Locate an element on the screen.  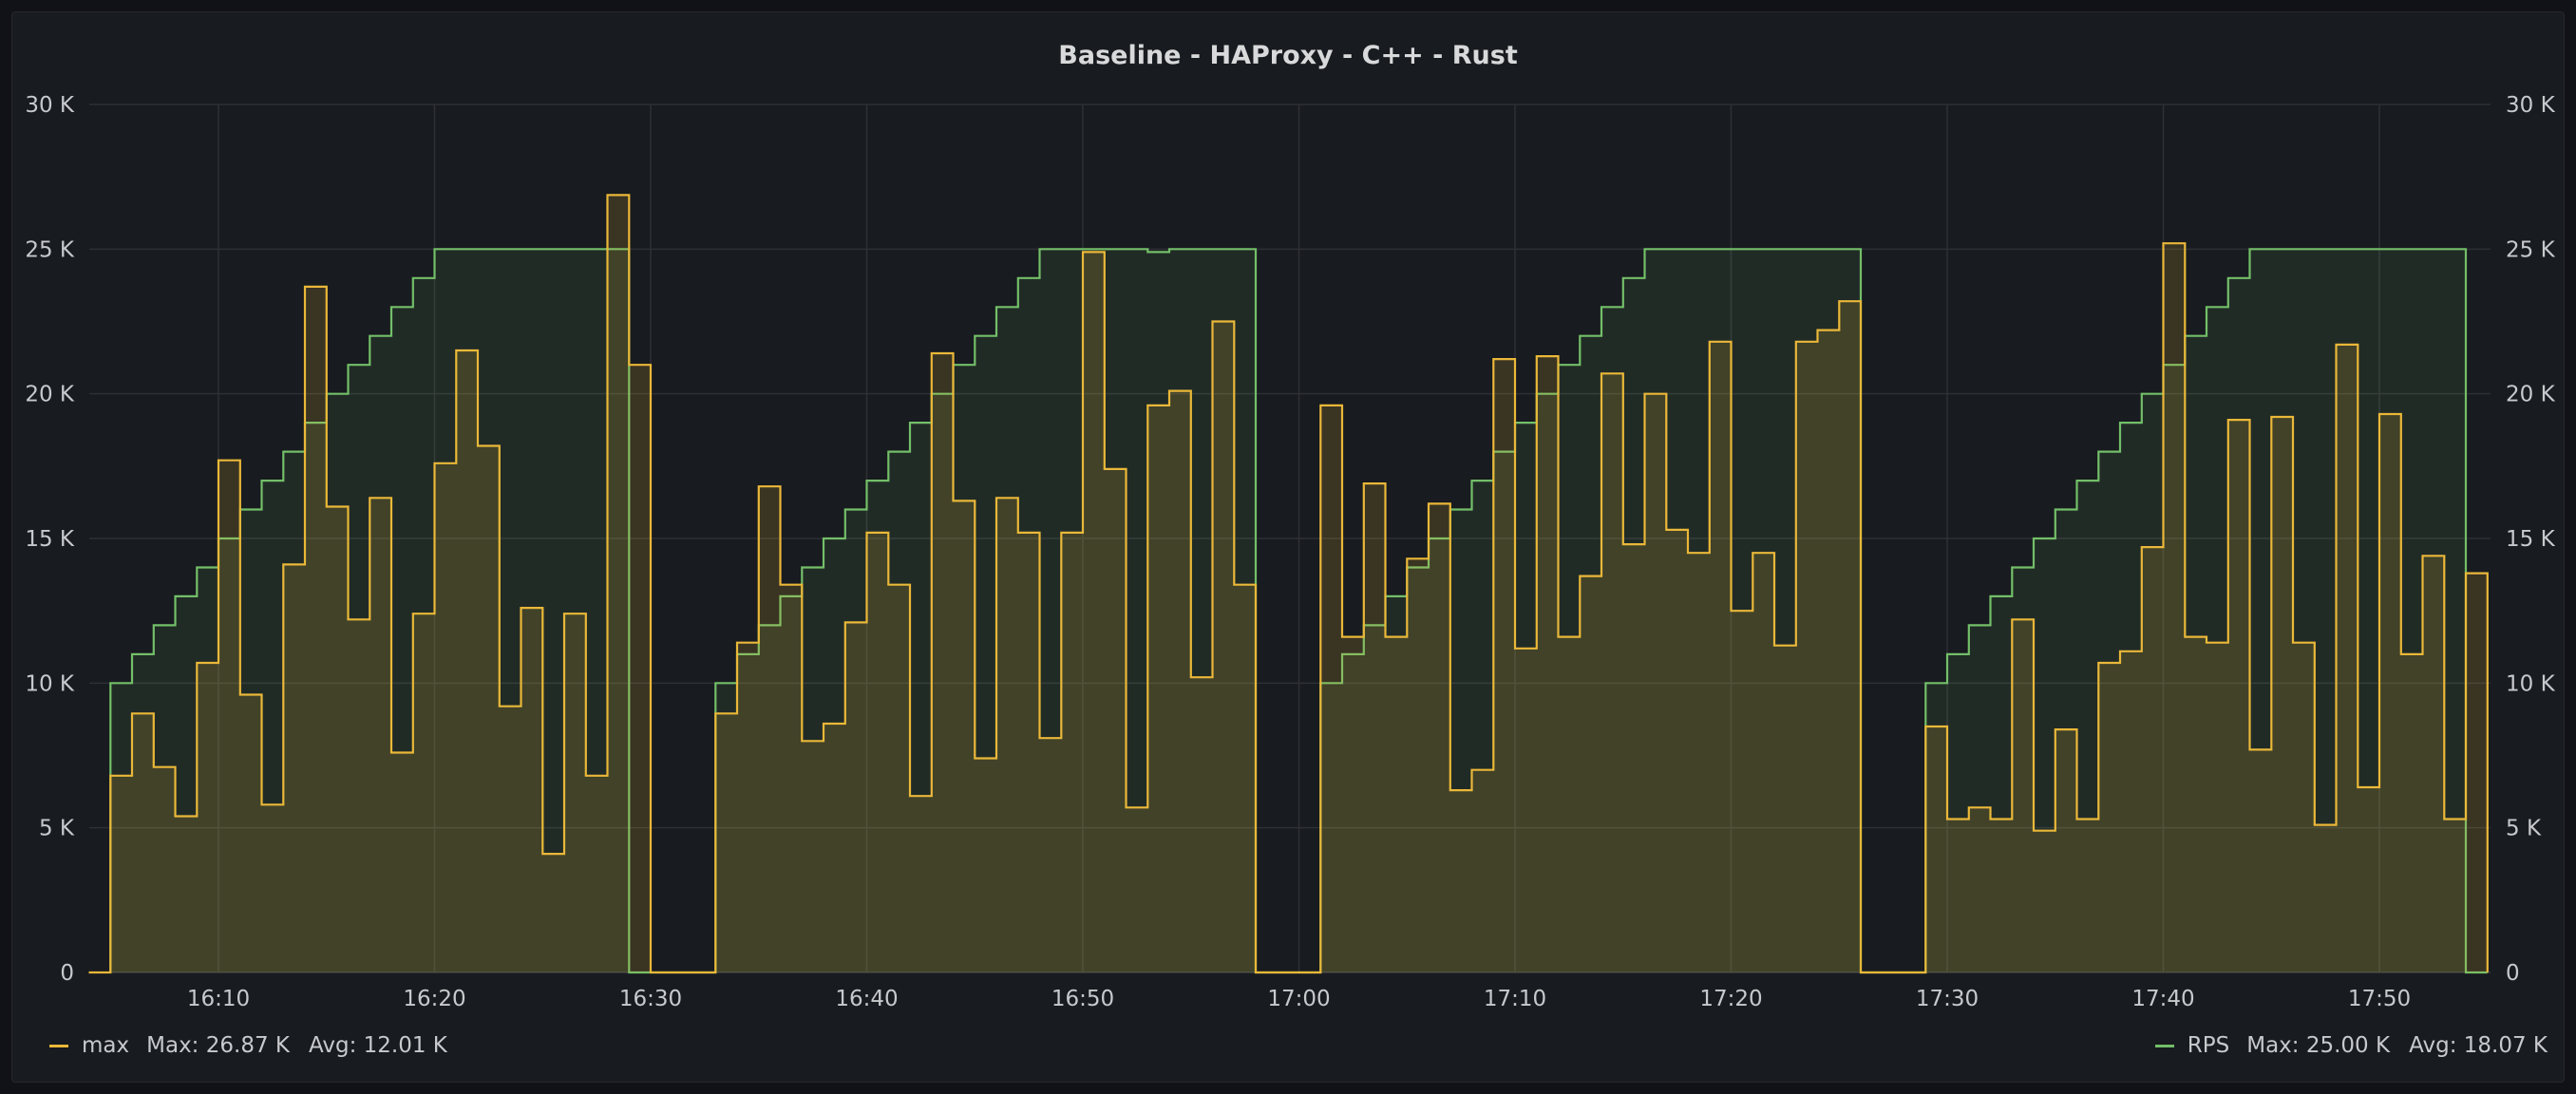
y-tick-label-left: 30 K is located at coordinates (50, 105).